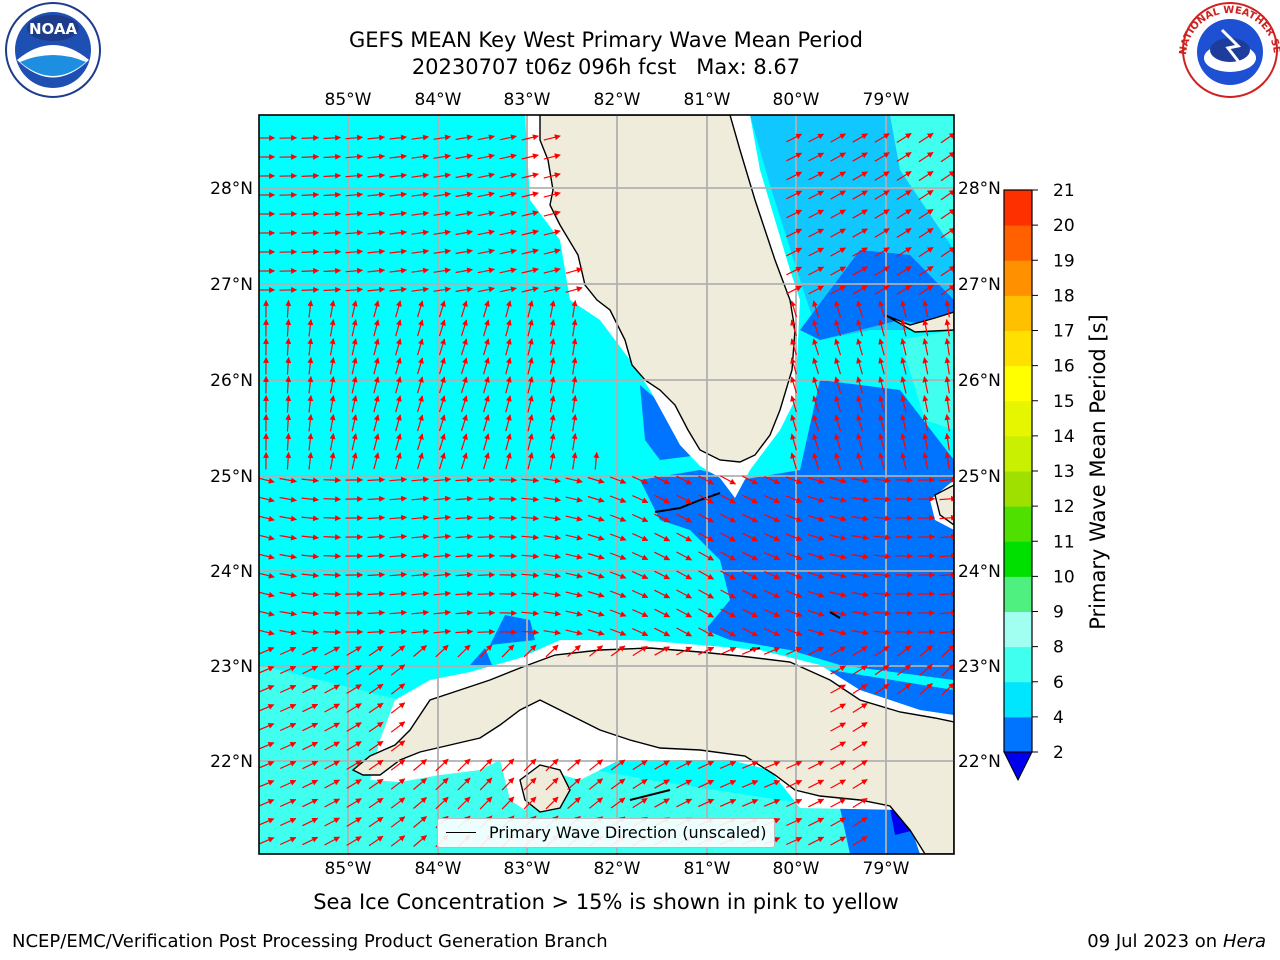 The image size is (1280, 960). I want to click on lon-label-bottom: 80°W, so click(796, 869).